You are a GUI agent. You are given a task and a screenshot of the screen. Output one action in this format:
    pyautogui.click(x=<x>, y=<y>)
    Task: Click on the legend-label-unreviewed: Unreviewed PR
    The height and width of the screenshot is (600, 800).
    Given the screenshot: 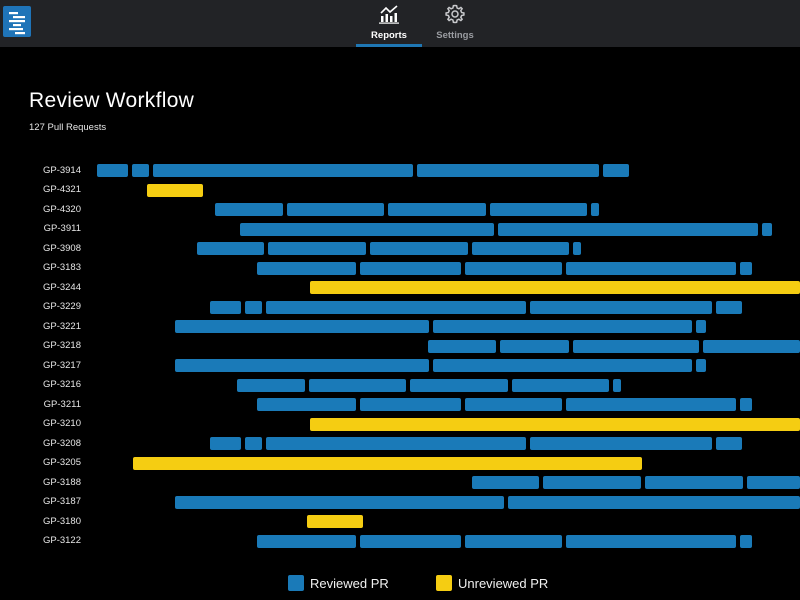 What is the action you would take?
    pyautogui.click(x=503, y=583)
    